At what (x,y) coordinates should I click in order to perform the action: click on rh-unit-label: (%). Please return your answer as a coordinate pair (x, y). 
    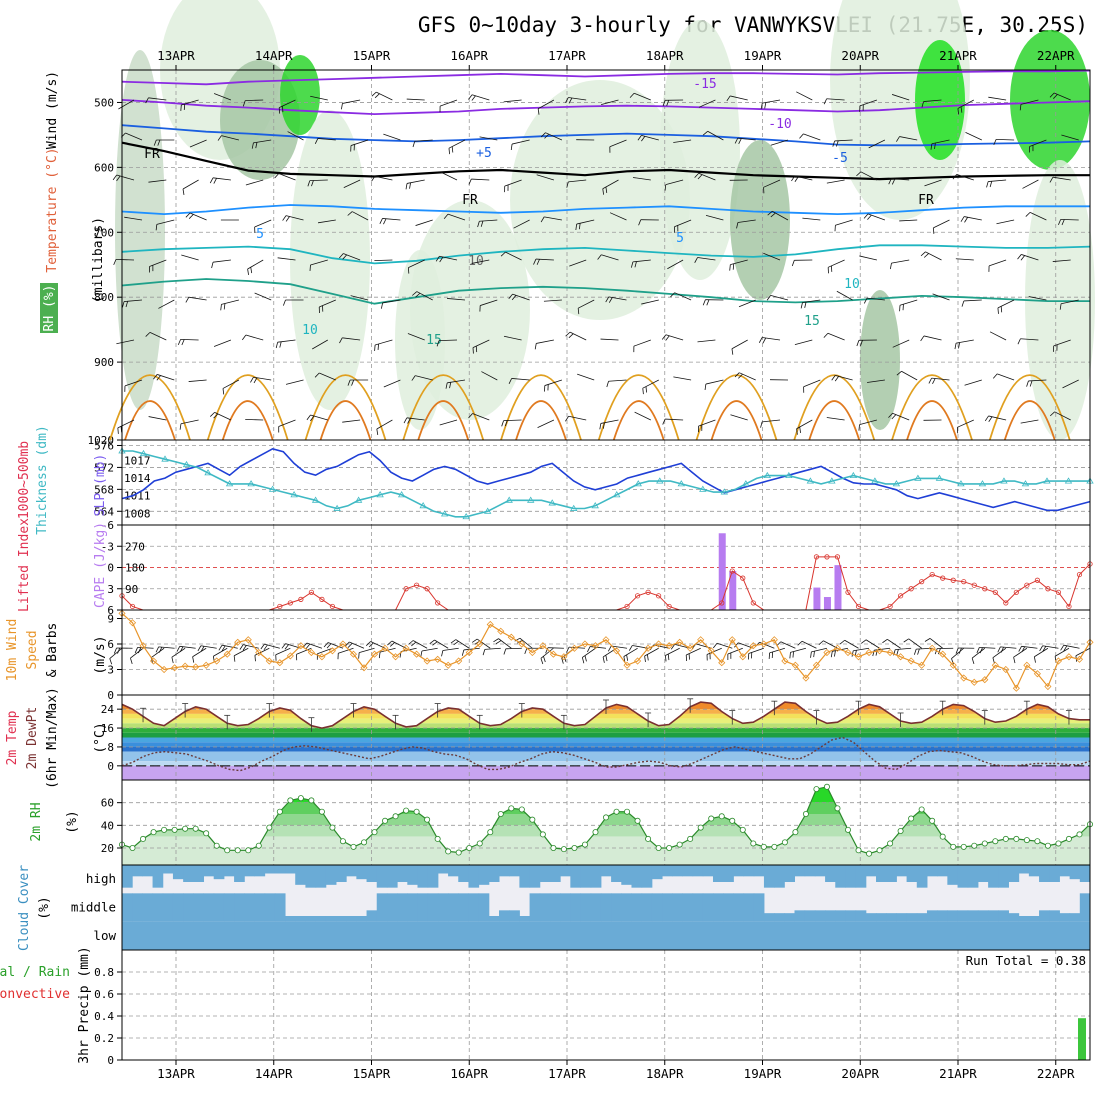
    Looking at the image, I should click on (72, 821).